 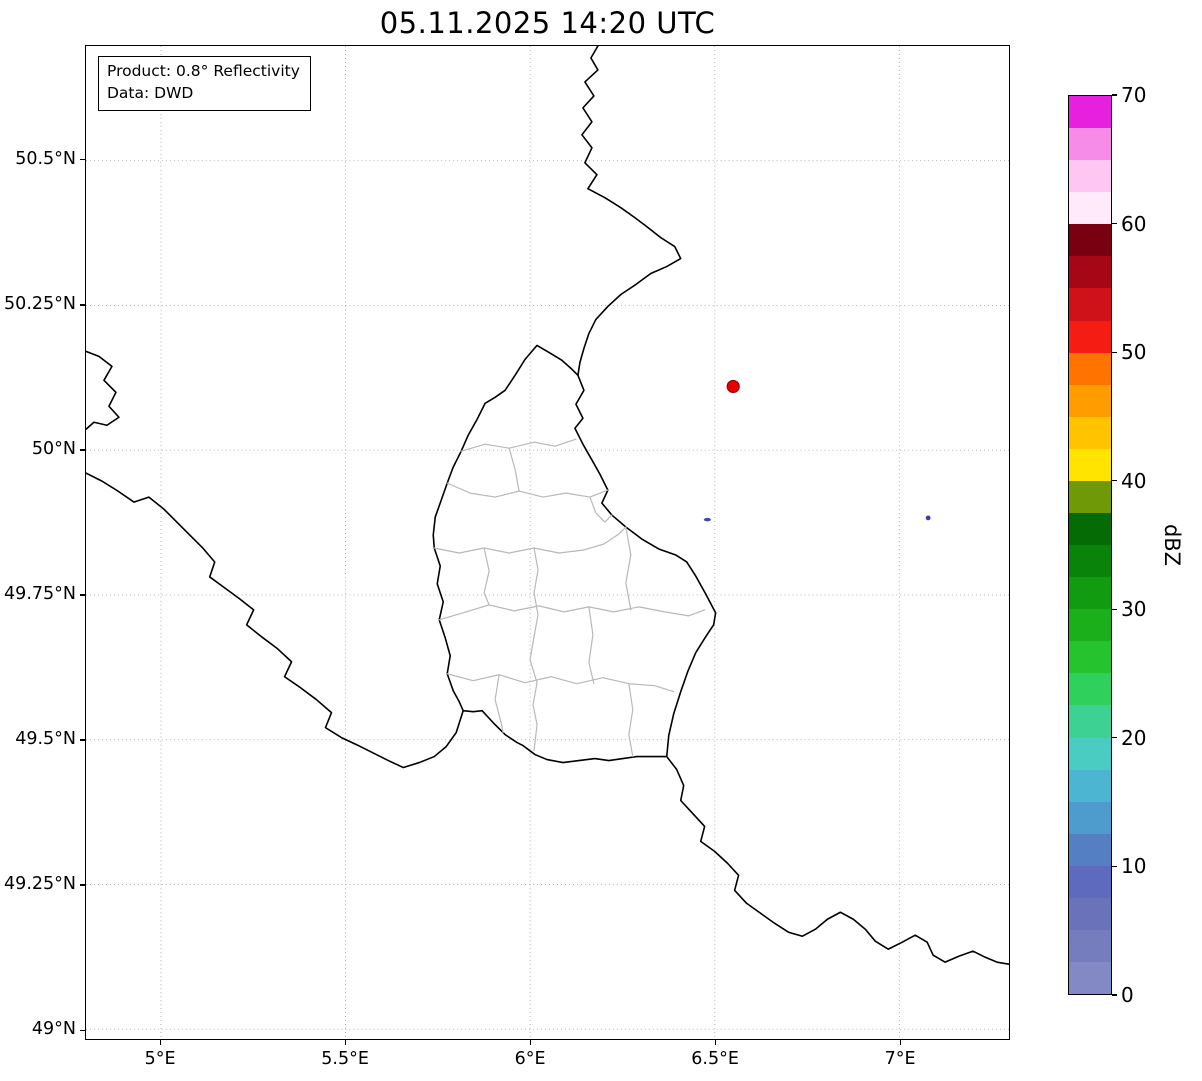 I want to click on radar-site-marker, so click(x=733, y=386).